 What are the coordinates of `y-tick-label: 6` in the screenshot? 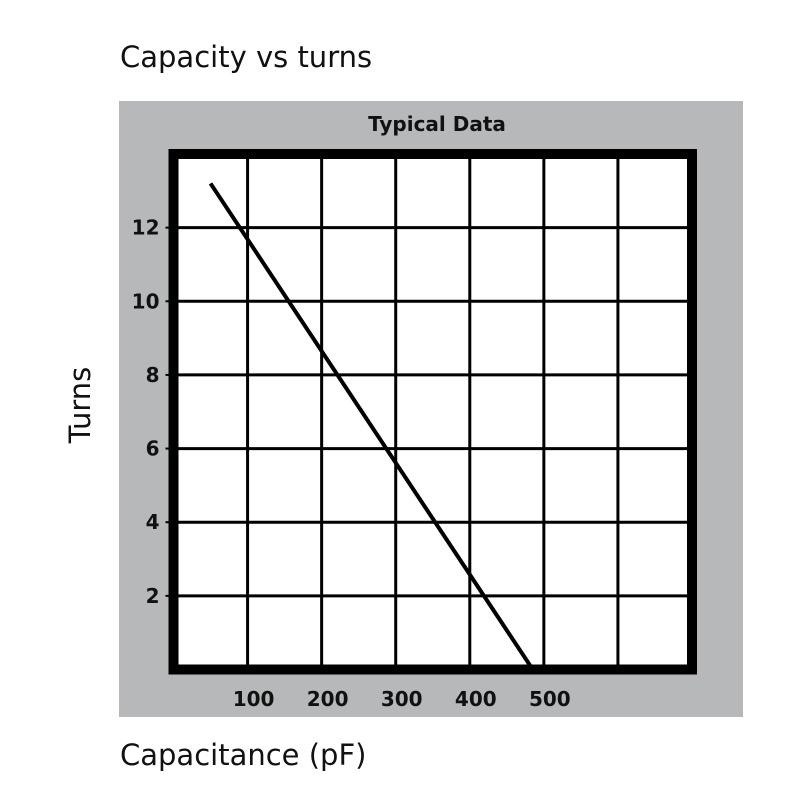 It's located at (153, 449).